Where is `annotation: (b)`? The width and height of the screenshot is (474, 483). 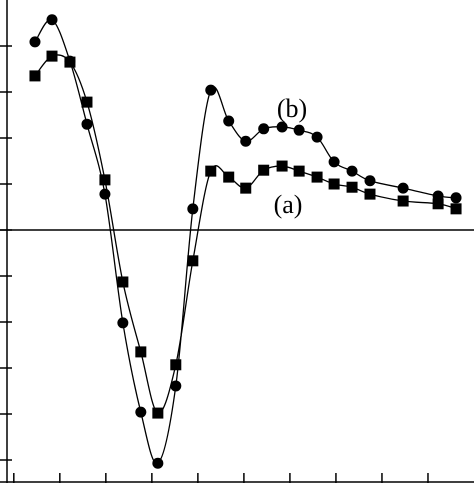
annotation: (b) is located at coordinates (292, 108).